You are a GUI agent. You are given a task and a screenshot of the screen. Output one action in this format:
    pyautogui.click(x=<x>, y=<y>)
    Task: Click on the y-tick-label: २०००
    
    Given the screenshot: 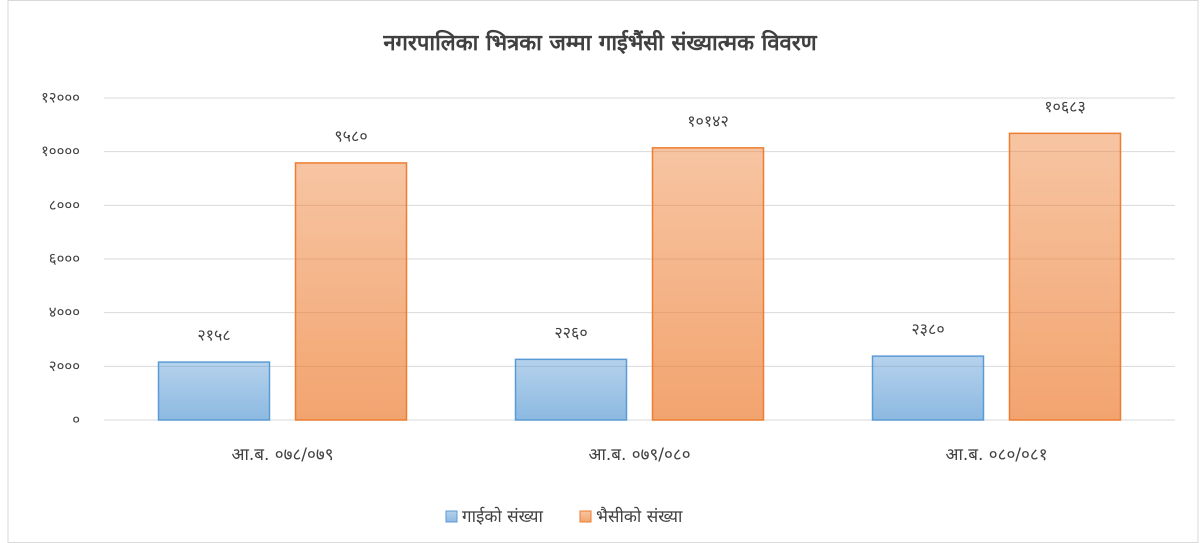 What is the action you would take?
    pyautogui.click(x=64, y=366)
    